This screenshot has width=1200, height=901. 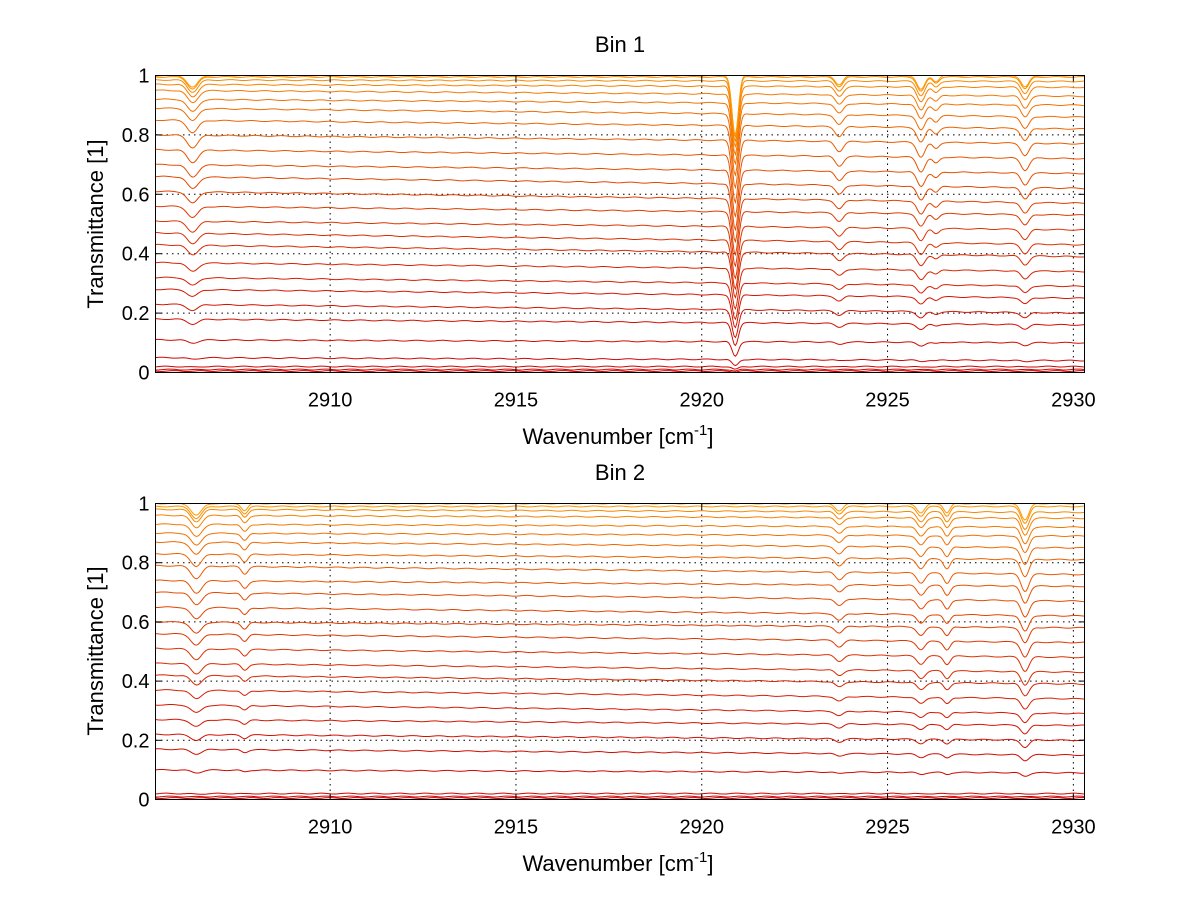 What do you see at coordinates (620, 472) in the screenshot?
I see `chart-title-bin-2: Bin 2` at bounding box center [620, 472].